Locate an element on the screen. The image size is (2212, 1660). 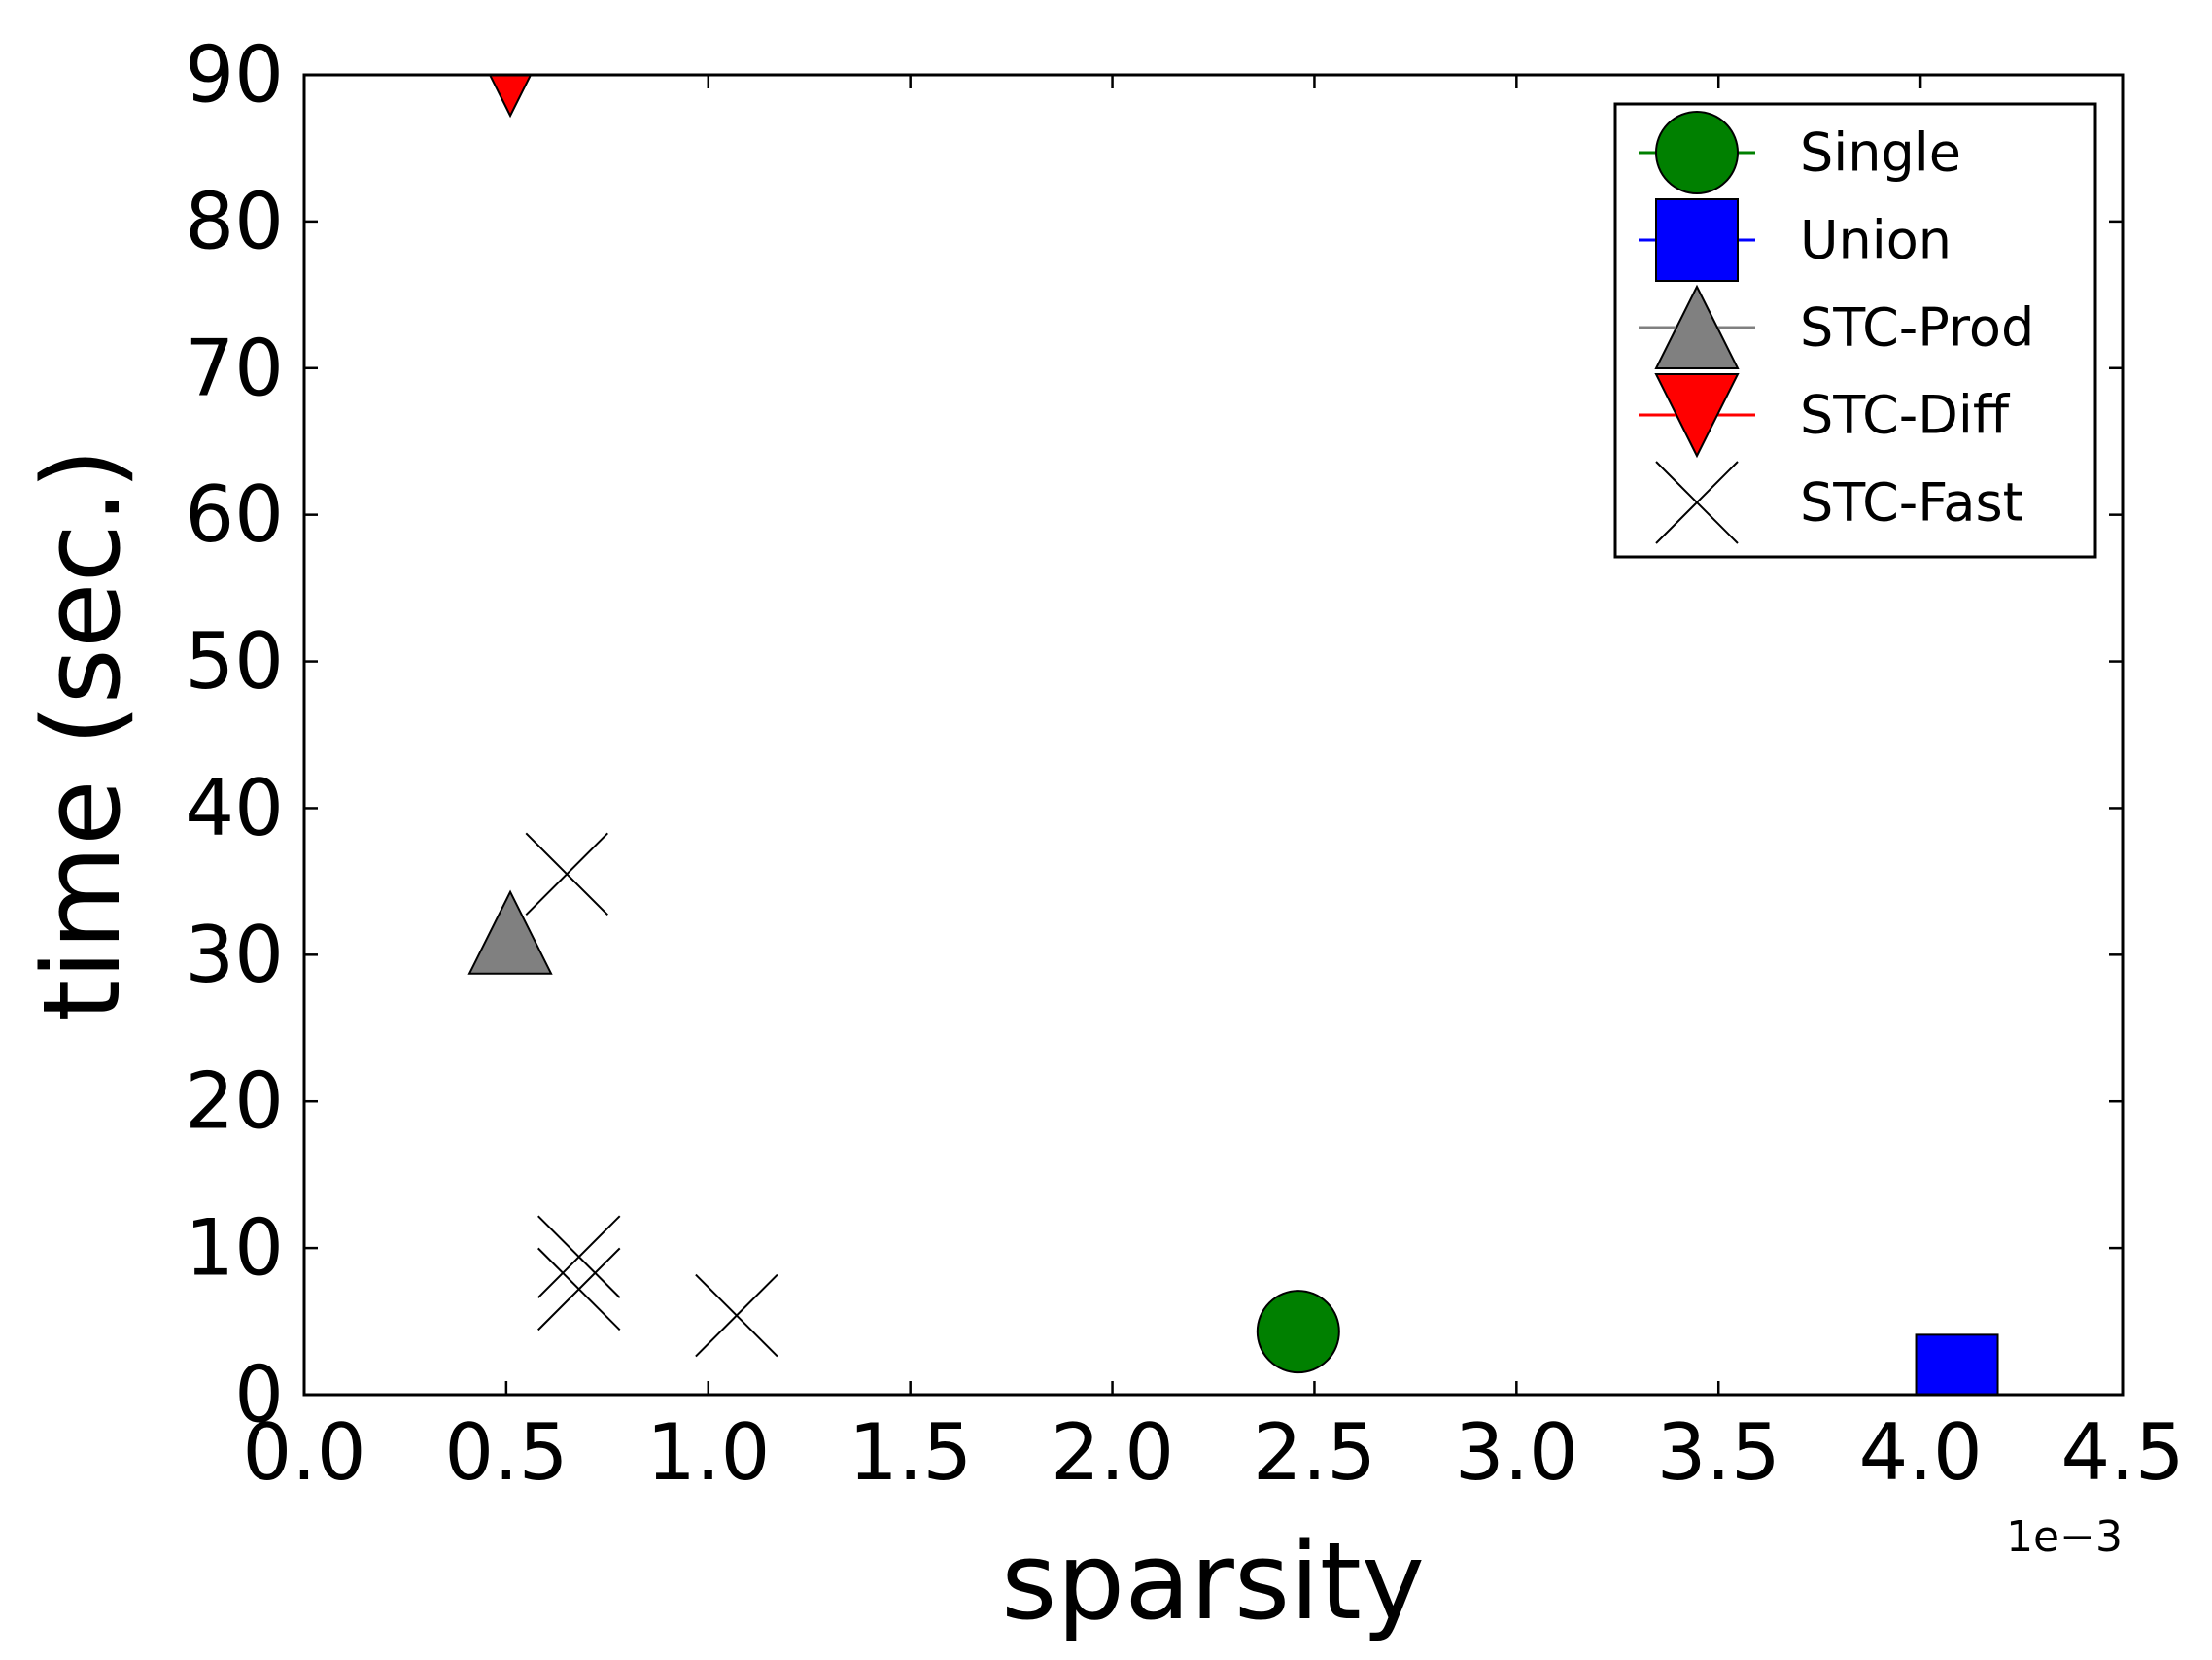
data-point-stc-diff is located at coordinates (510, 97).